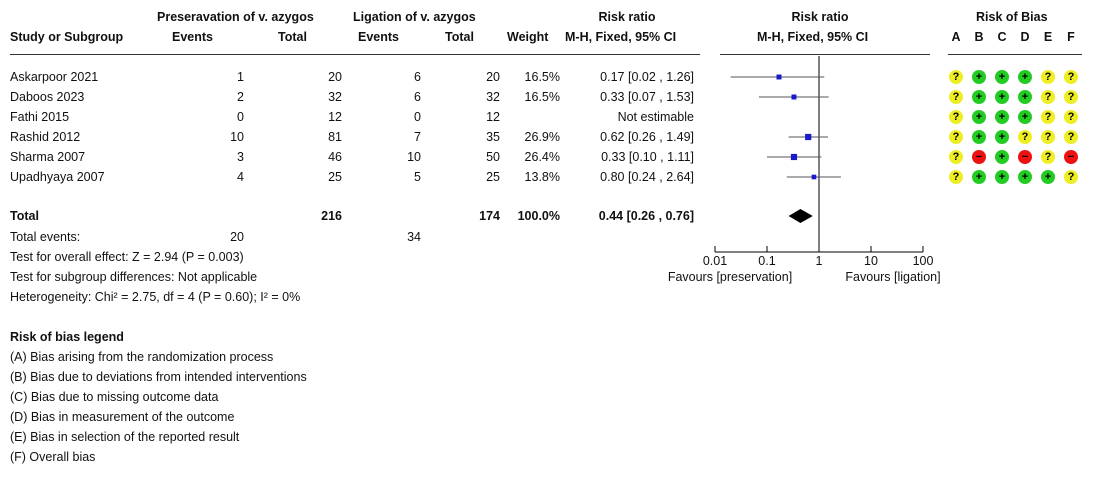  What do you see at coordinates (493, 157) in the screenshot?
I see `total2-cell: 50` at bounding box center [493, 157].